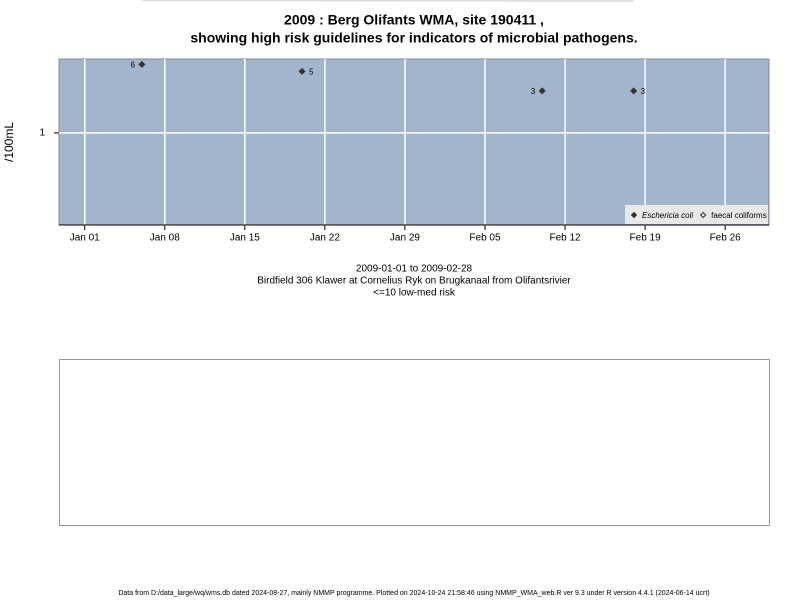 The image size is (800, 600). I want to click on legend, so click(696, 214).